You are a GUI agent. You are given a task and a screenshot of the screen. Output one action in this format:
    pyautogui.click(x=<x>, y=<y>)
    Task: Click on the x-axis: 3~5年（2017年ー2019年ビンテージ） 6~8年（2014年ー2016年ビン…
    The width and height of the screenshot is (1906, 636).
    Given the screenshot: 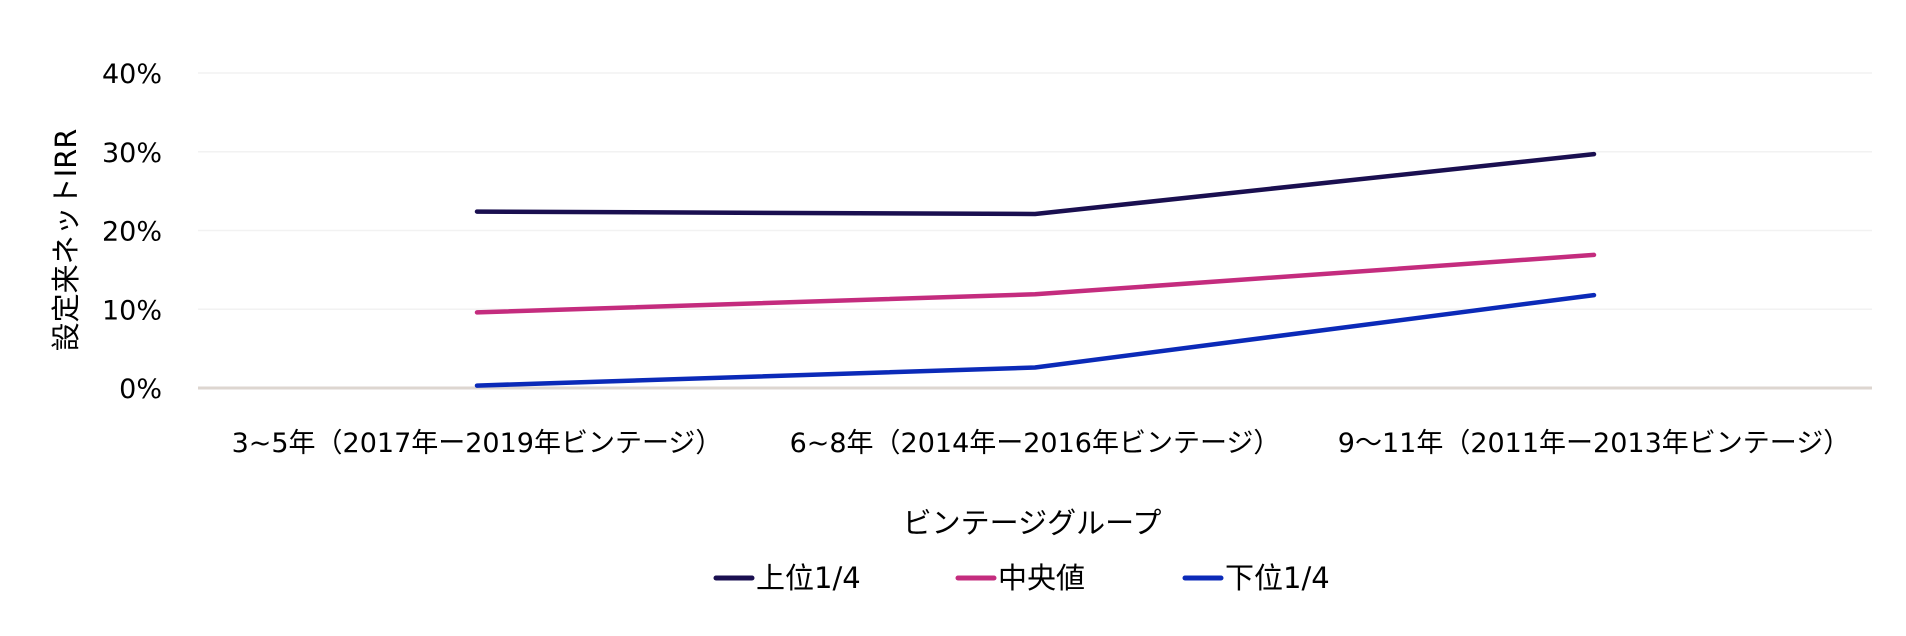 What is the action you would take?
    pyautogui.click(x=1041, y=443)
    